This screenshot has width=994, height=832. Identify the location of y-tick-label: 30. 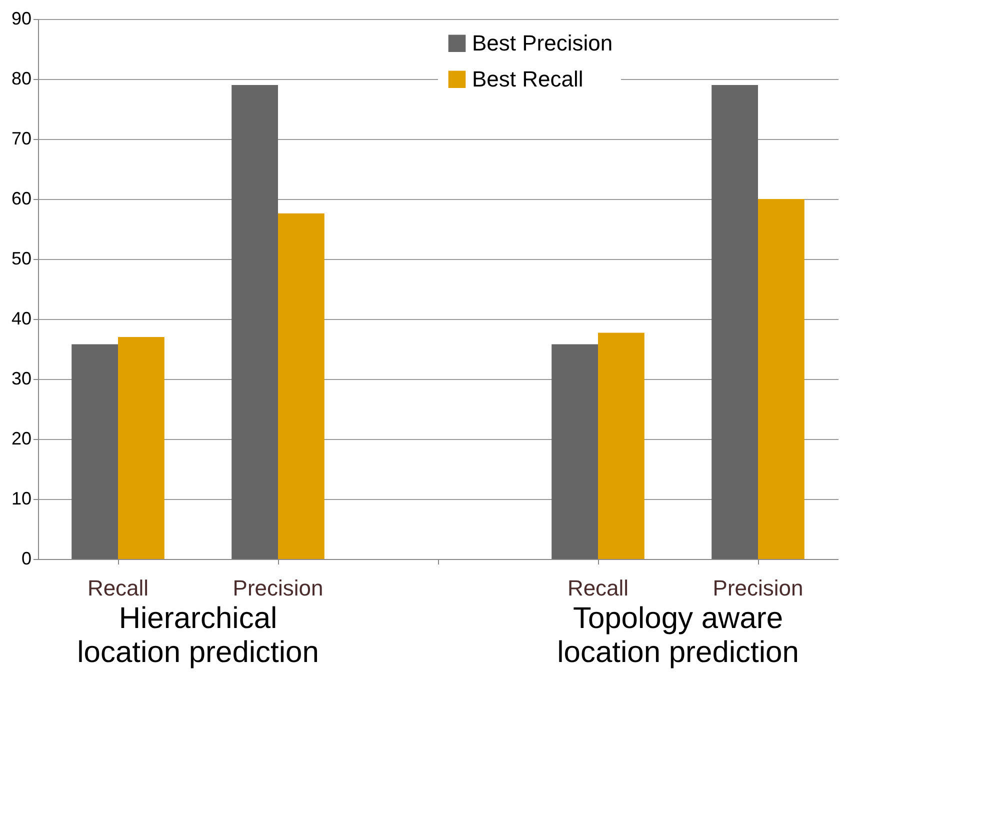
(21, 378).